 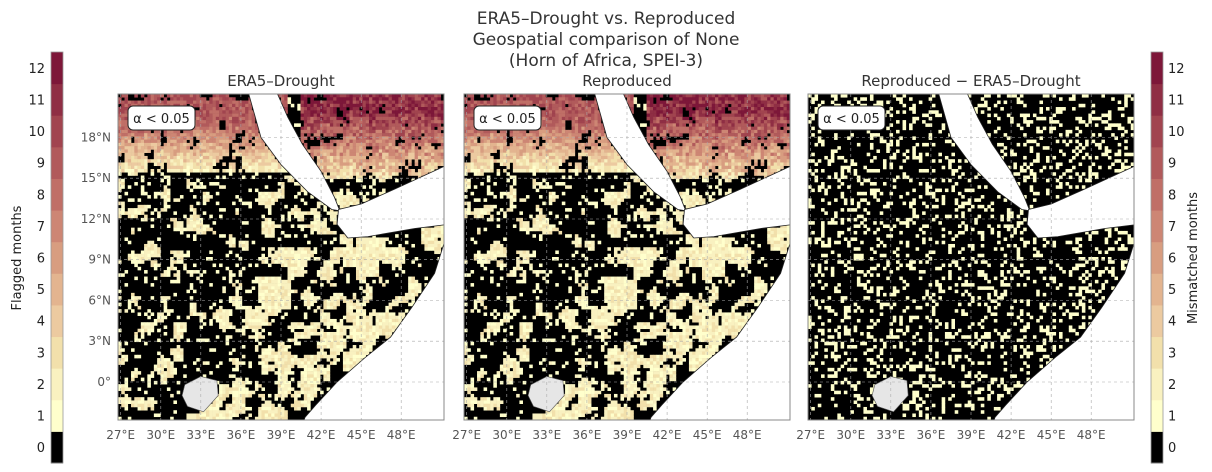 I want to click on figure-title-line-3: (Horn of Africa, SPEI-3), so click(x=606, y=61).